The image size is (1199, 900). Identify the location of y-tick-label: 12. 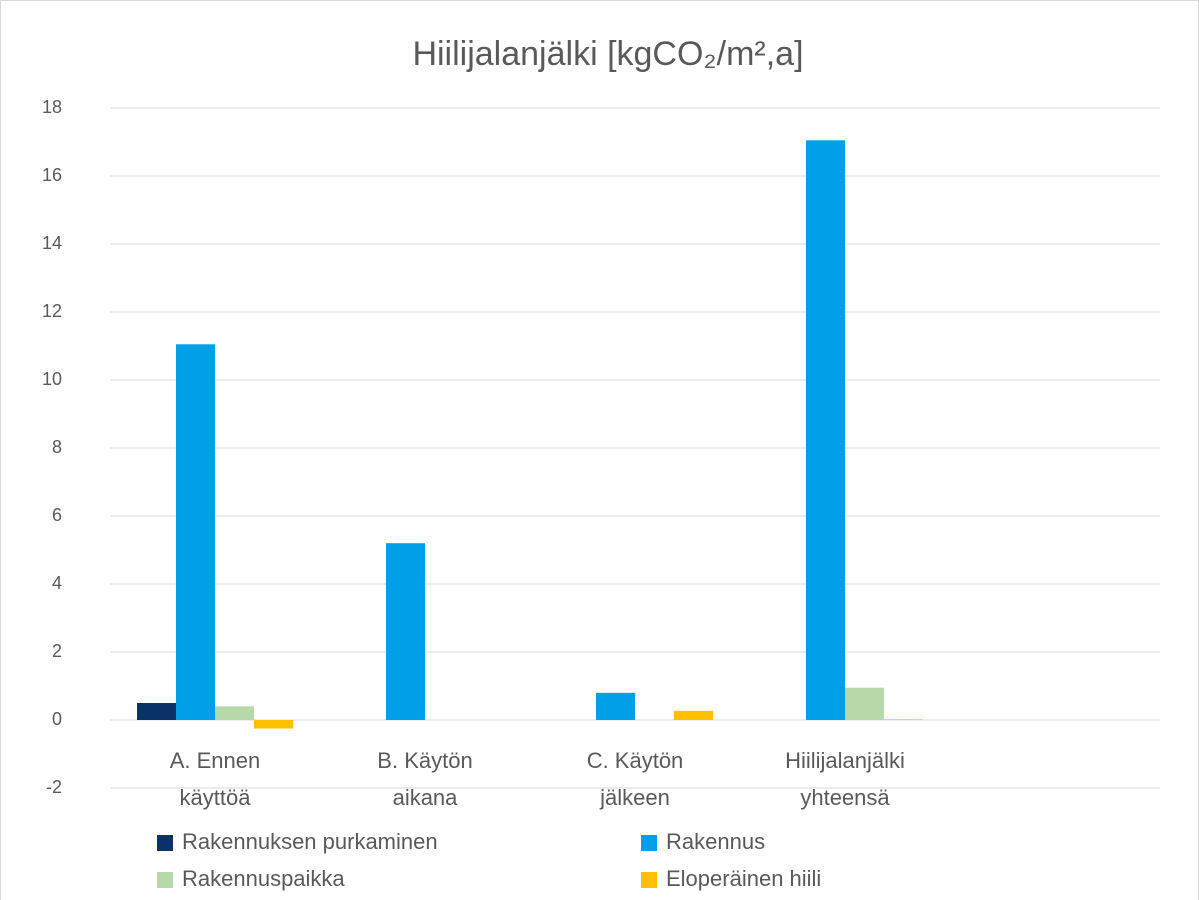
(52, 311).